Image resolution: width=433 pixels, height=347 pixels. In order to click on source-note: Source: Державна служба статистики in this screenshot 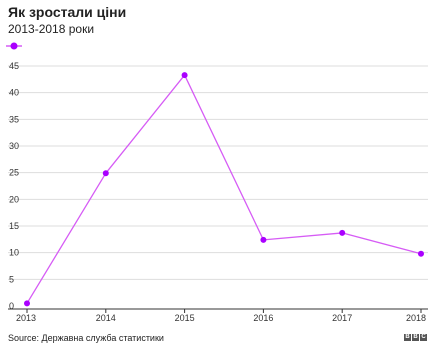, I will do `click(86, 338)`.